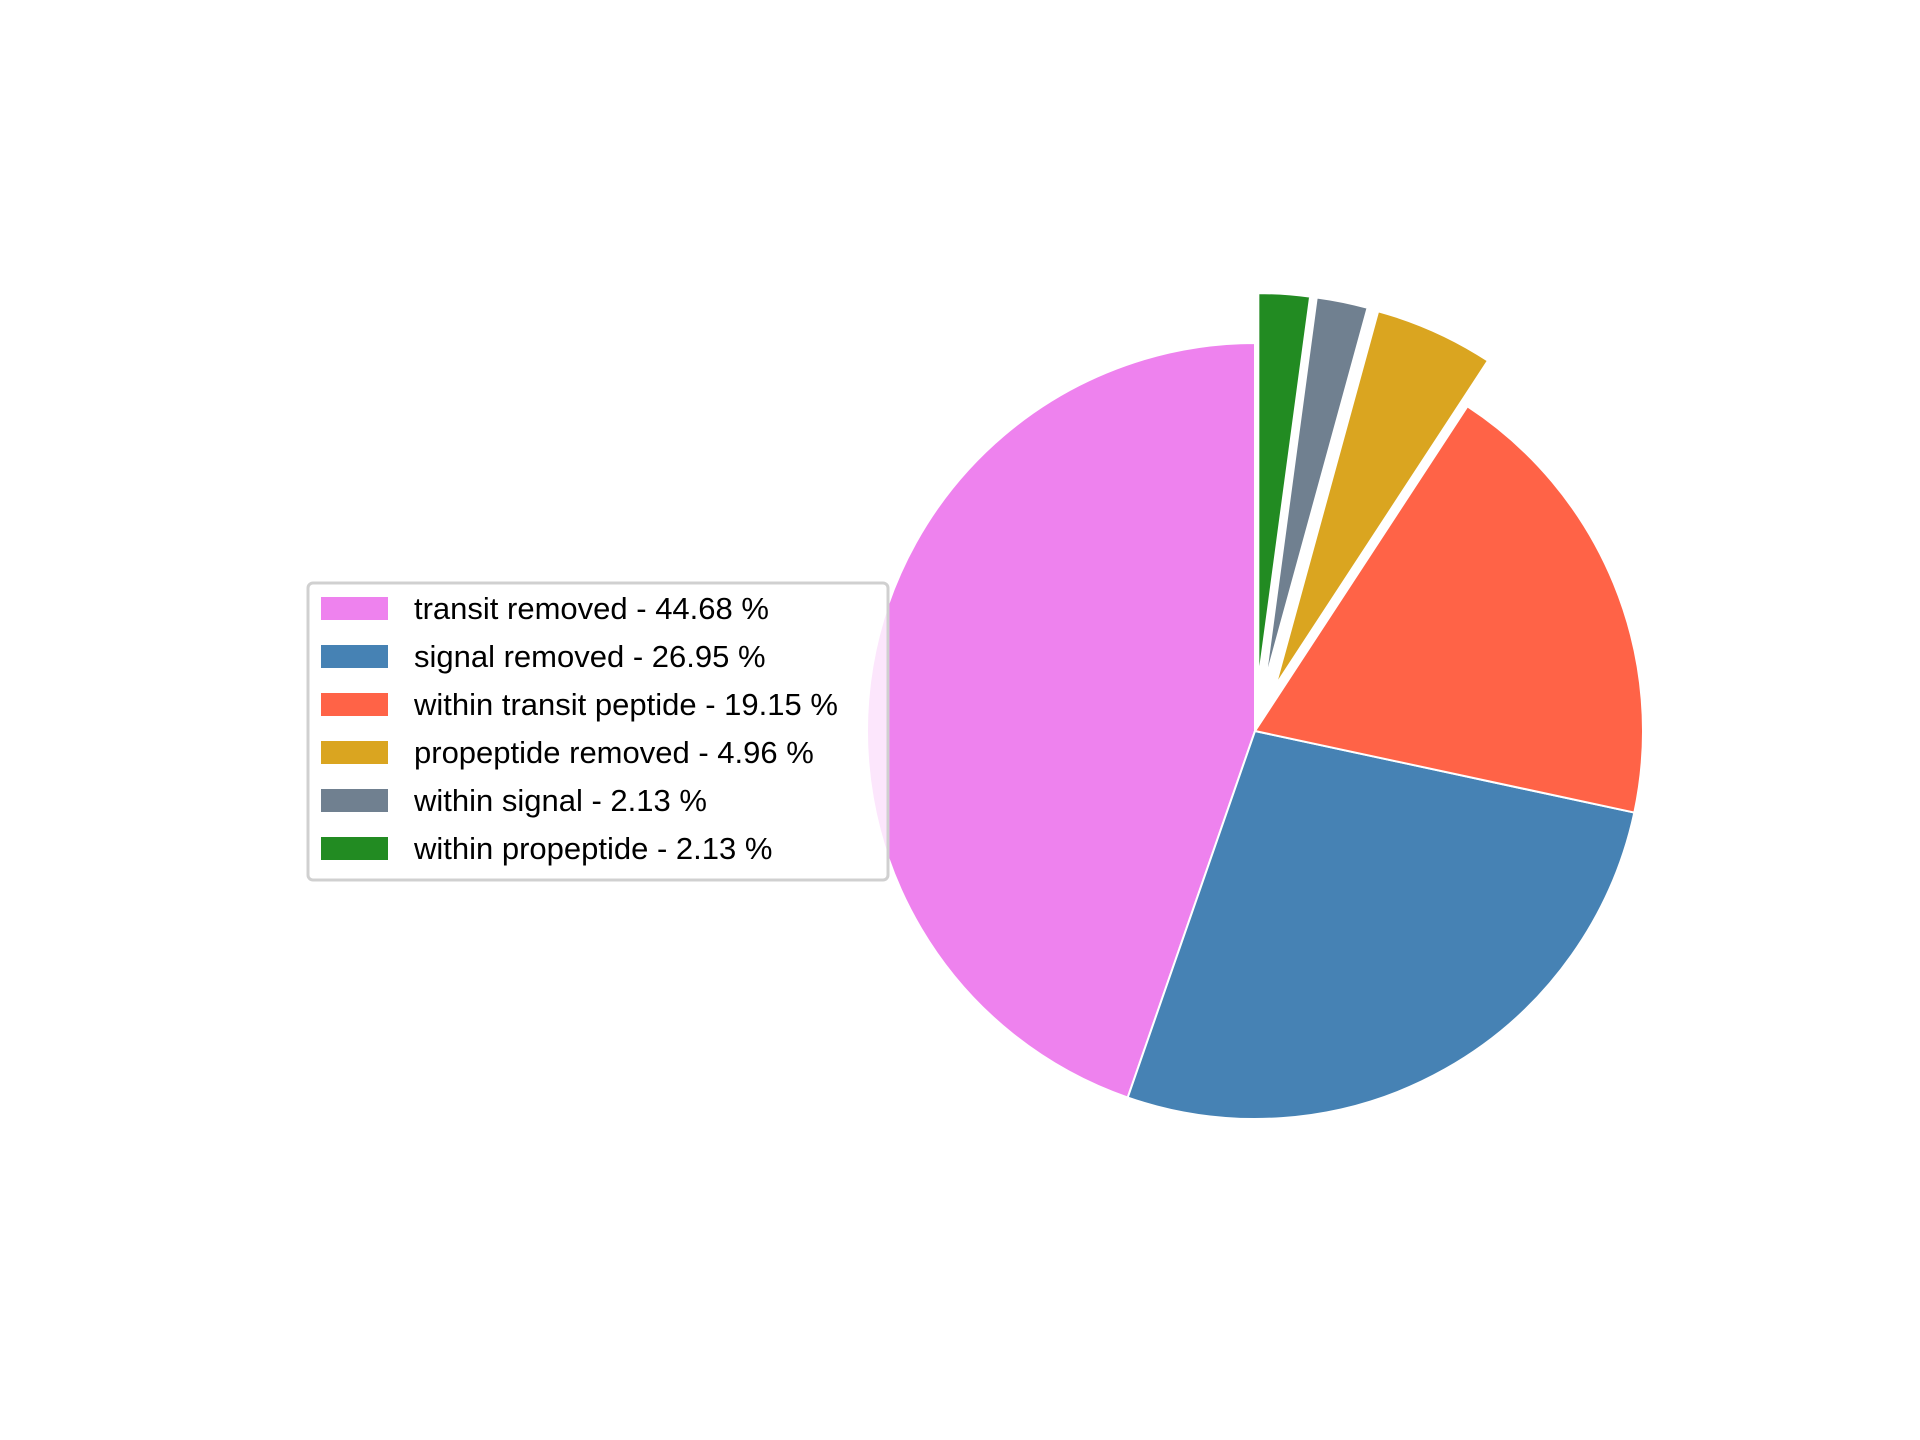 This screenshot has height=1440, width=1920. What do you see at coordinates (354, 800) in the screenshot?
I see `legend-swatch-within-signal` at bounding box center [354, 800].